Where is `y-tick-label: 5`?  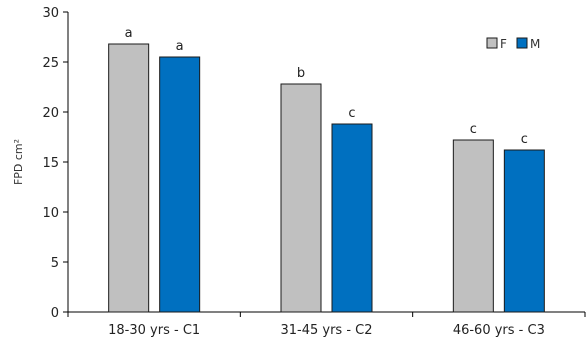 y-tick-label: 5 is located at coordinates (55, 263).